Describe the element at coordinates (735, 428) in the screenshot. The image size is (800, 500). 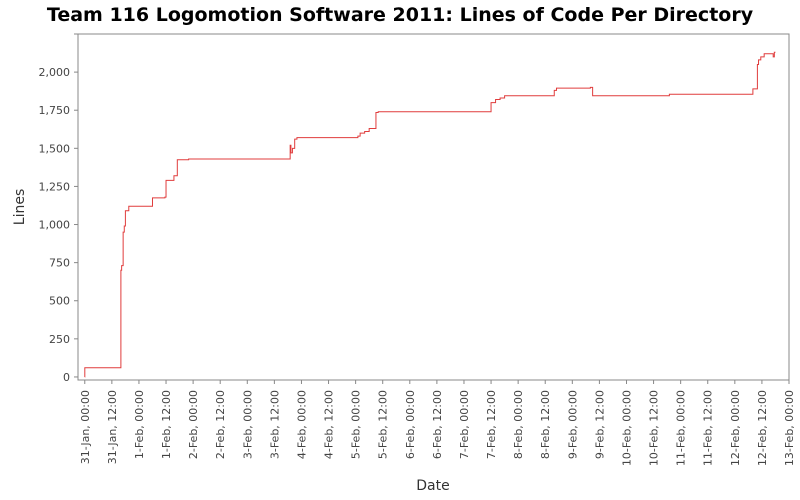
I see `x-tick-label: 12-Feb, 00:00` at that location.